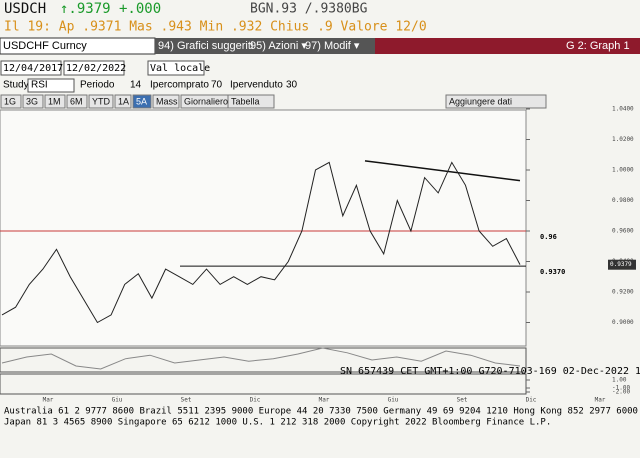  What do you see at coordinates (136, 85) in the screenshot?
I see `period: 14` at bounding box center [136, 85].